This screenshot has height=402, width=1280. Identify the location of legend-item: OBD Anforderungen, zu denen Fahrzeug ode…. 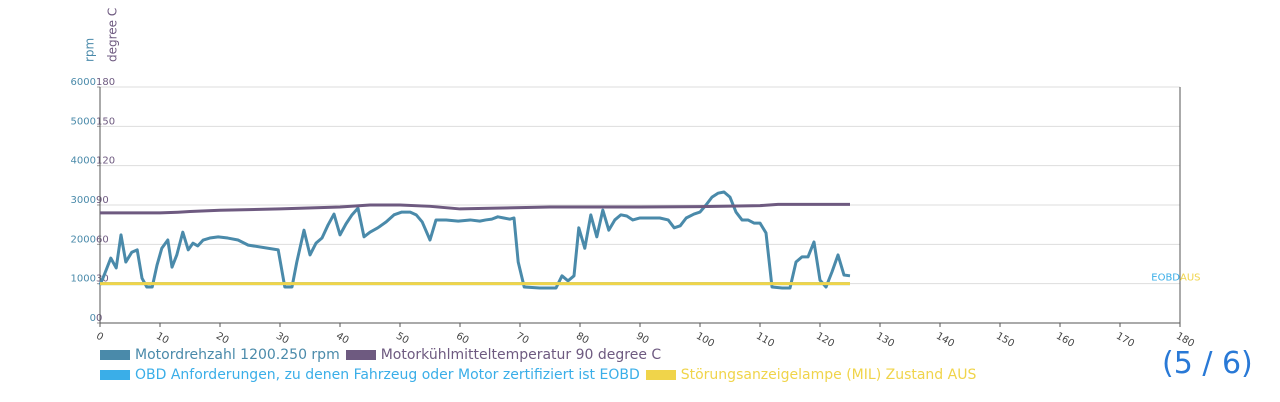
(370, 375).